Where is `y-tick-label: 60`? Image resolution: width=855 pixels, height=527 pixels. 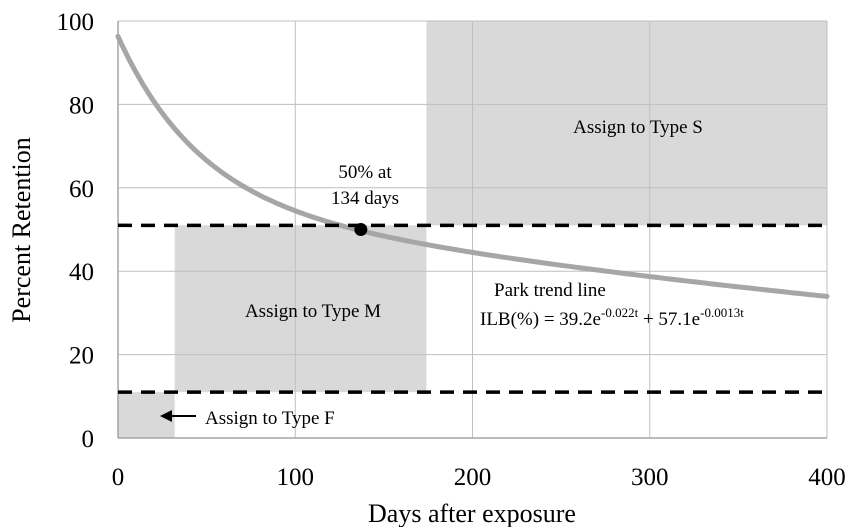
y-tick-label: 60 is located at coordinates (81, 189).